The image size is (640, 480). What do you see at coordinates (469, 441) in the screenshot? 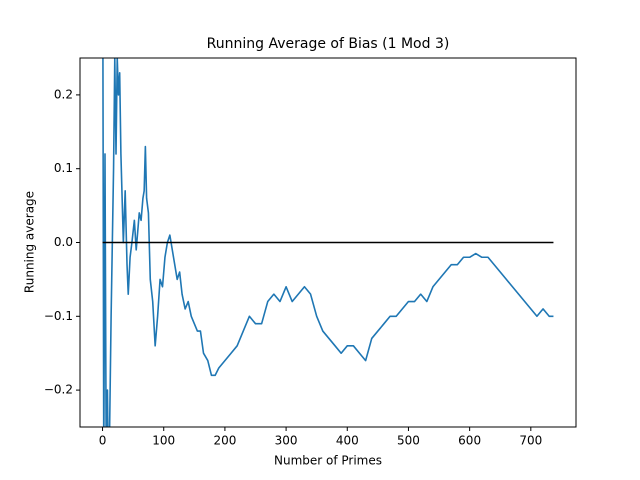
I see `x-tick-label: 600` at bounding box center [469, 441].